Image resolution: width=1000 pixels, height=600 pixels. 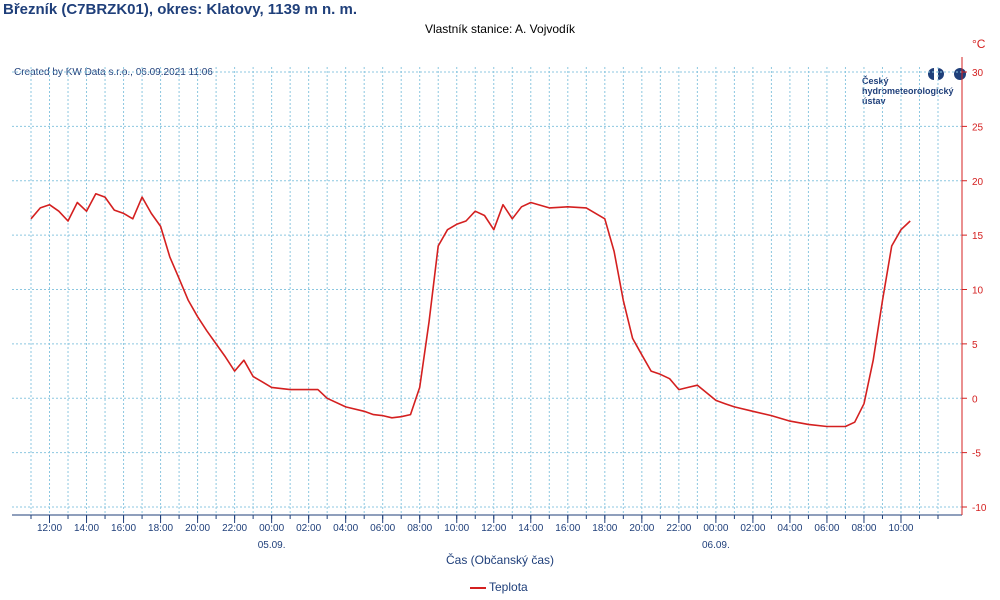 I want to click on chmi-logo-icon, so click(x=947, y=74).